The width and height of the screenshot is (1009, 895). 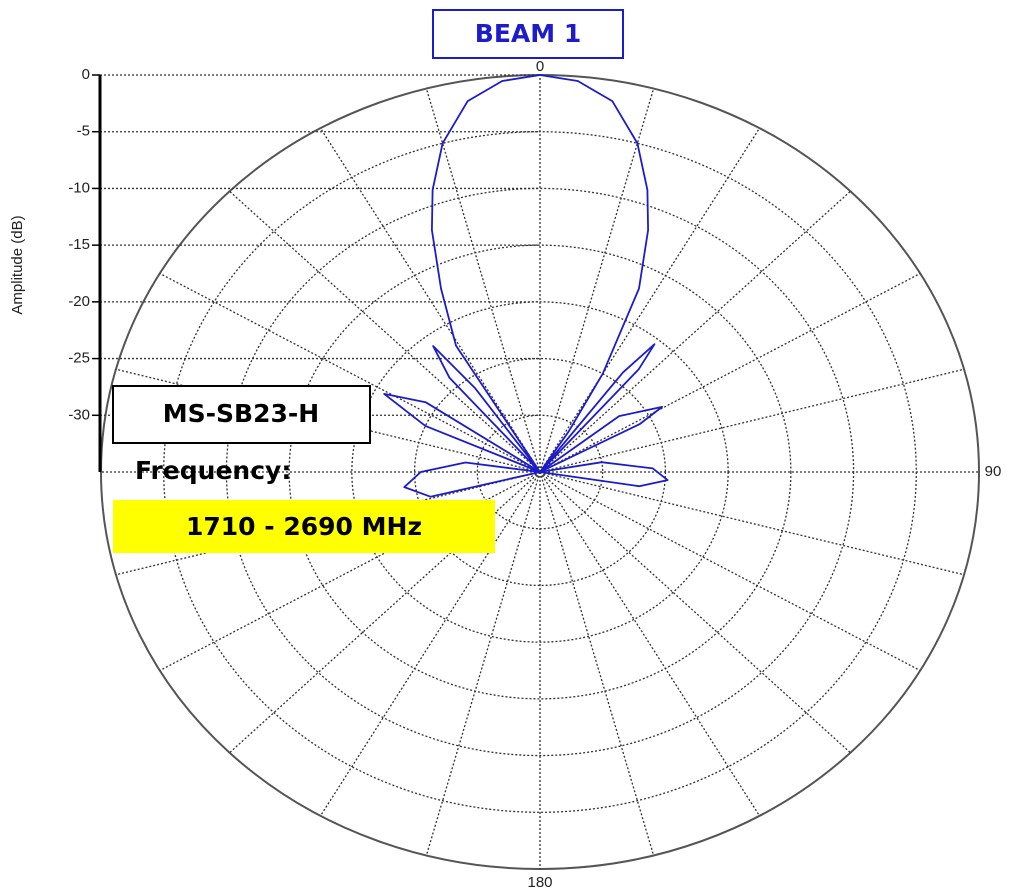 What do you see at coordinates (539, 882) in the screenshot?
I see `theta-tick-label: 180` at bounding box center [539, 882].